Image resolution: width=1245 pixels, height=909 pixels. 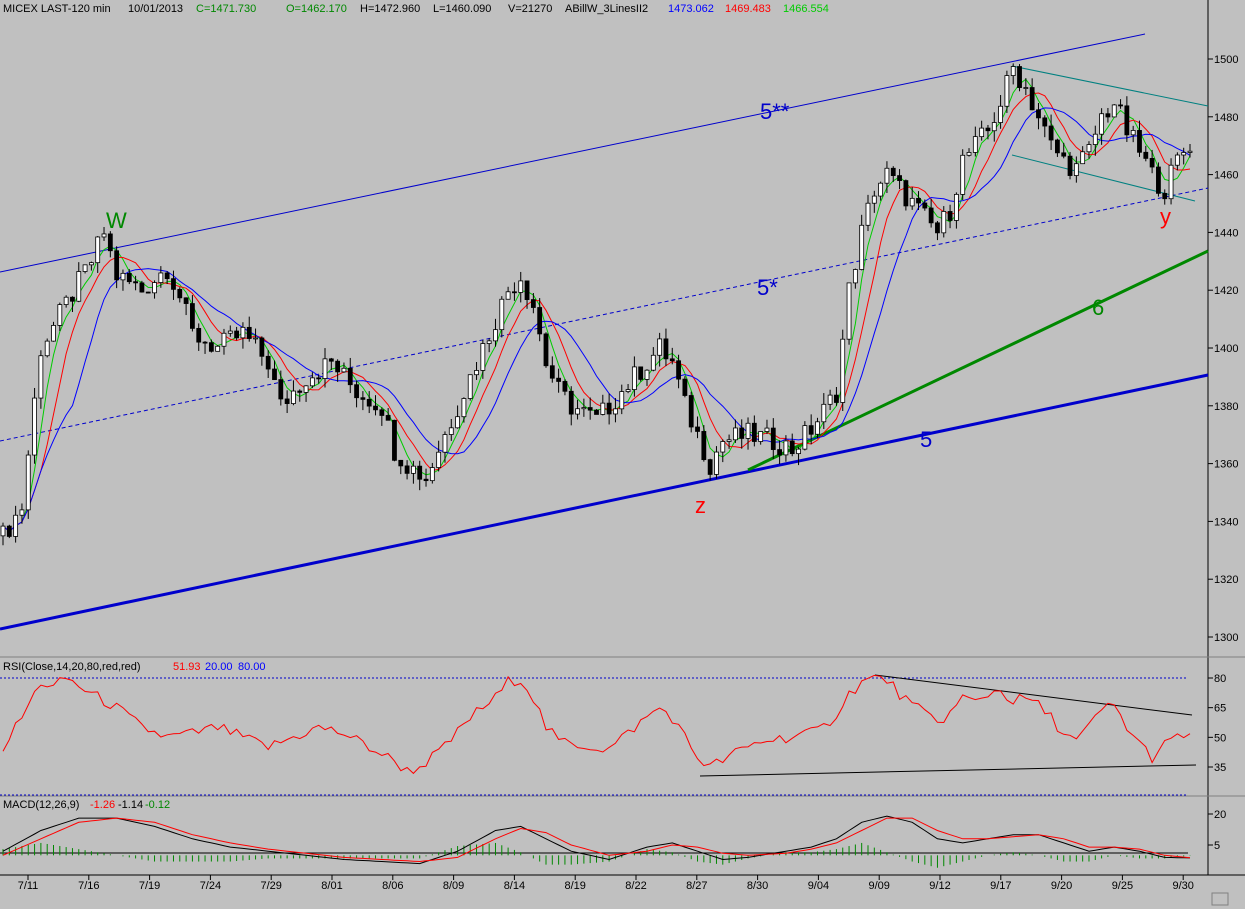 What do you see at coordinates (252, 667) in the screenshot?
I see `rsi-high-level: 80.00` at bounding box center [252, 667].